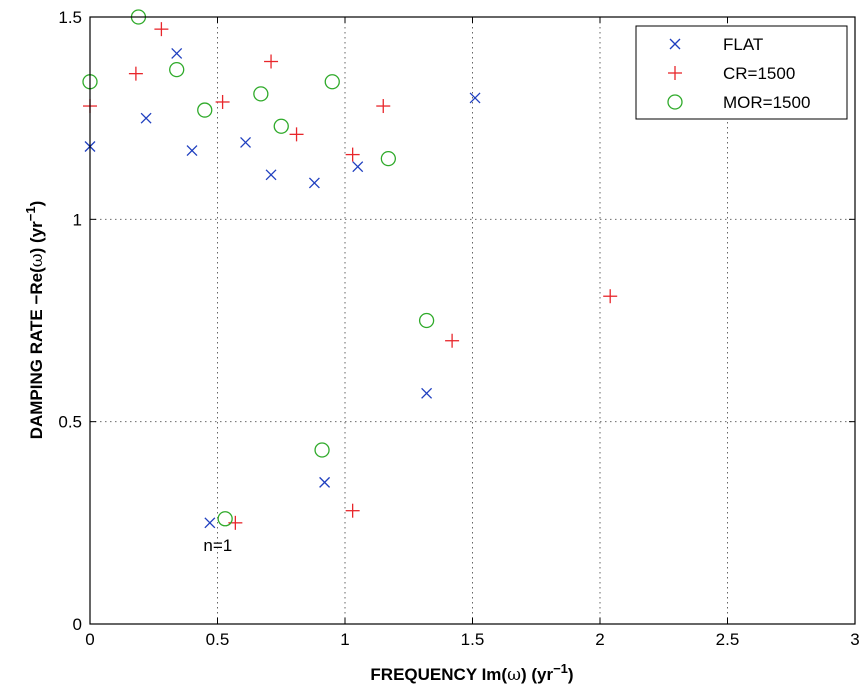 This screenshot has height=693, width=868. What do you see at coordinates (70, 422) in the screenshot?
I see `y-tick-label: 0.5` at bounding box center [70, 422].